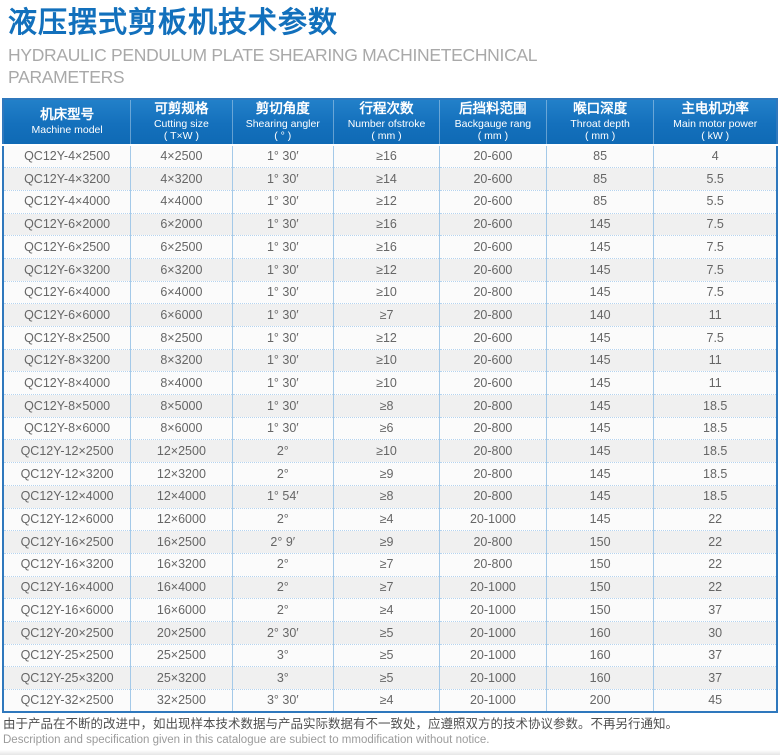  What do you see at coordinates (282, 678) in the screenshot?
I see `table-cell: 3°` at bounding box center [282, 678].